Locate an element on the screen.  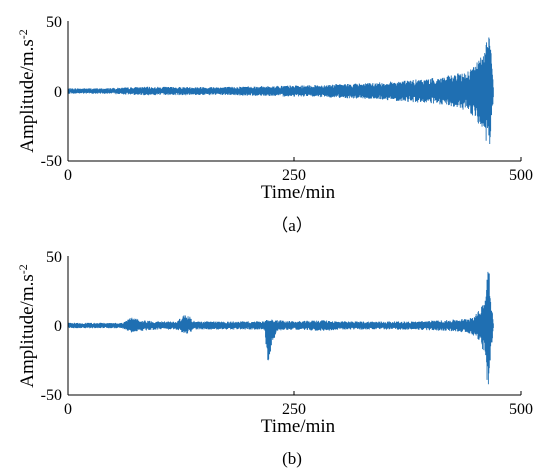
panel-caption: (b) is located at coordinates (292, 458).